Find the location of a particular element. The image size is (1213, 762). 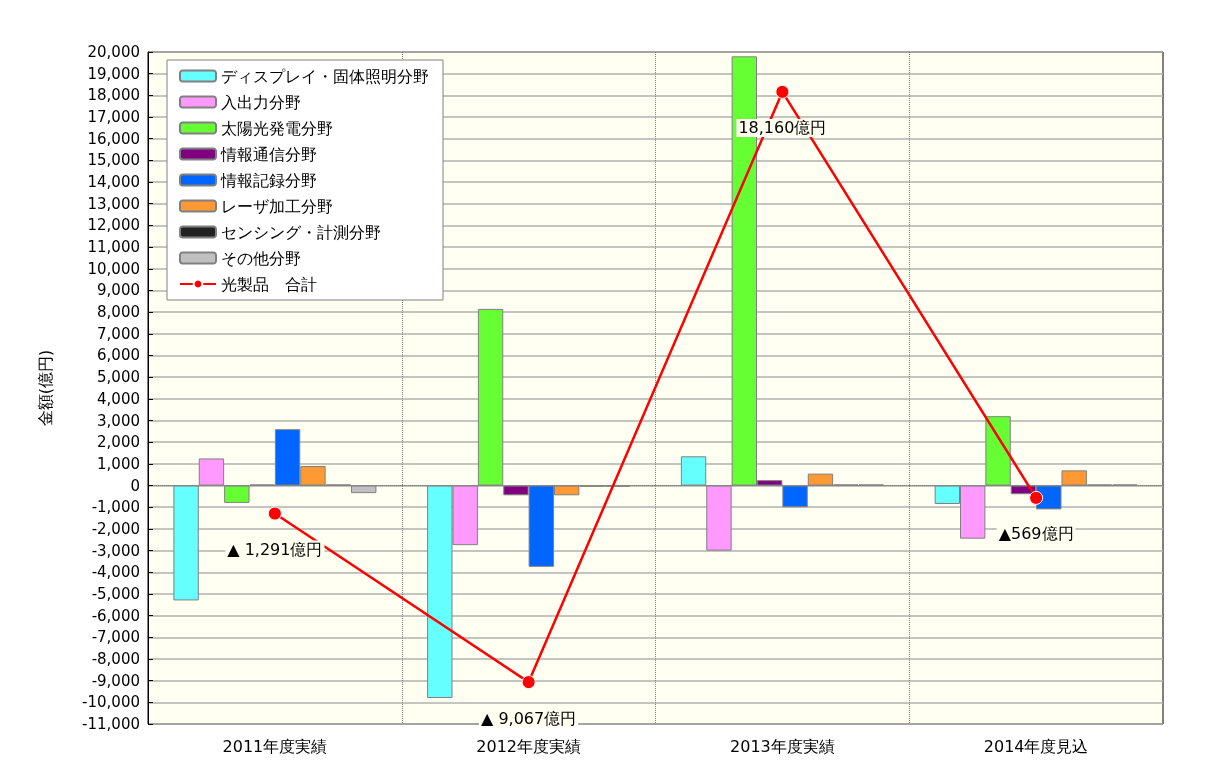

legend-label: 情報記録分野 is located at coordinates (268, 180).